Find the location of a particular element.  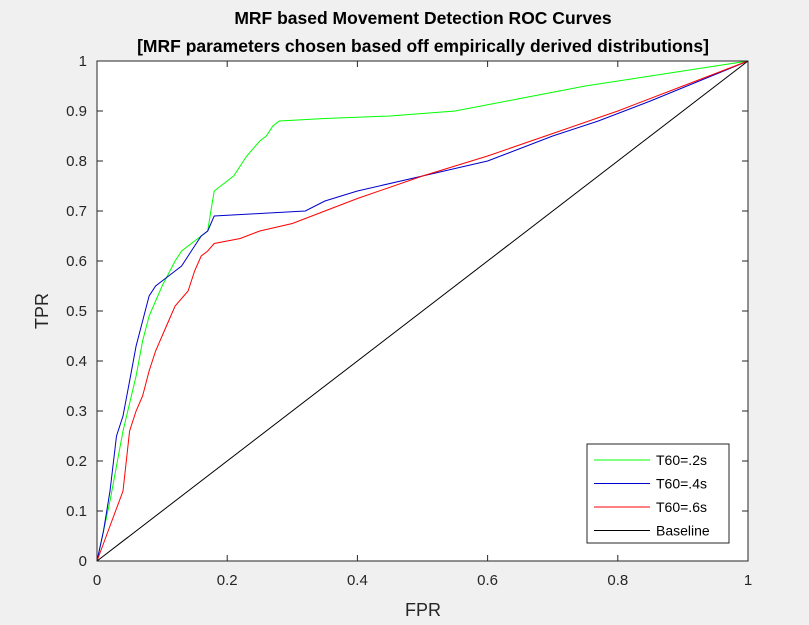

legend-label-t60-6s: T60=.6s is located at coordinates (681, 507).